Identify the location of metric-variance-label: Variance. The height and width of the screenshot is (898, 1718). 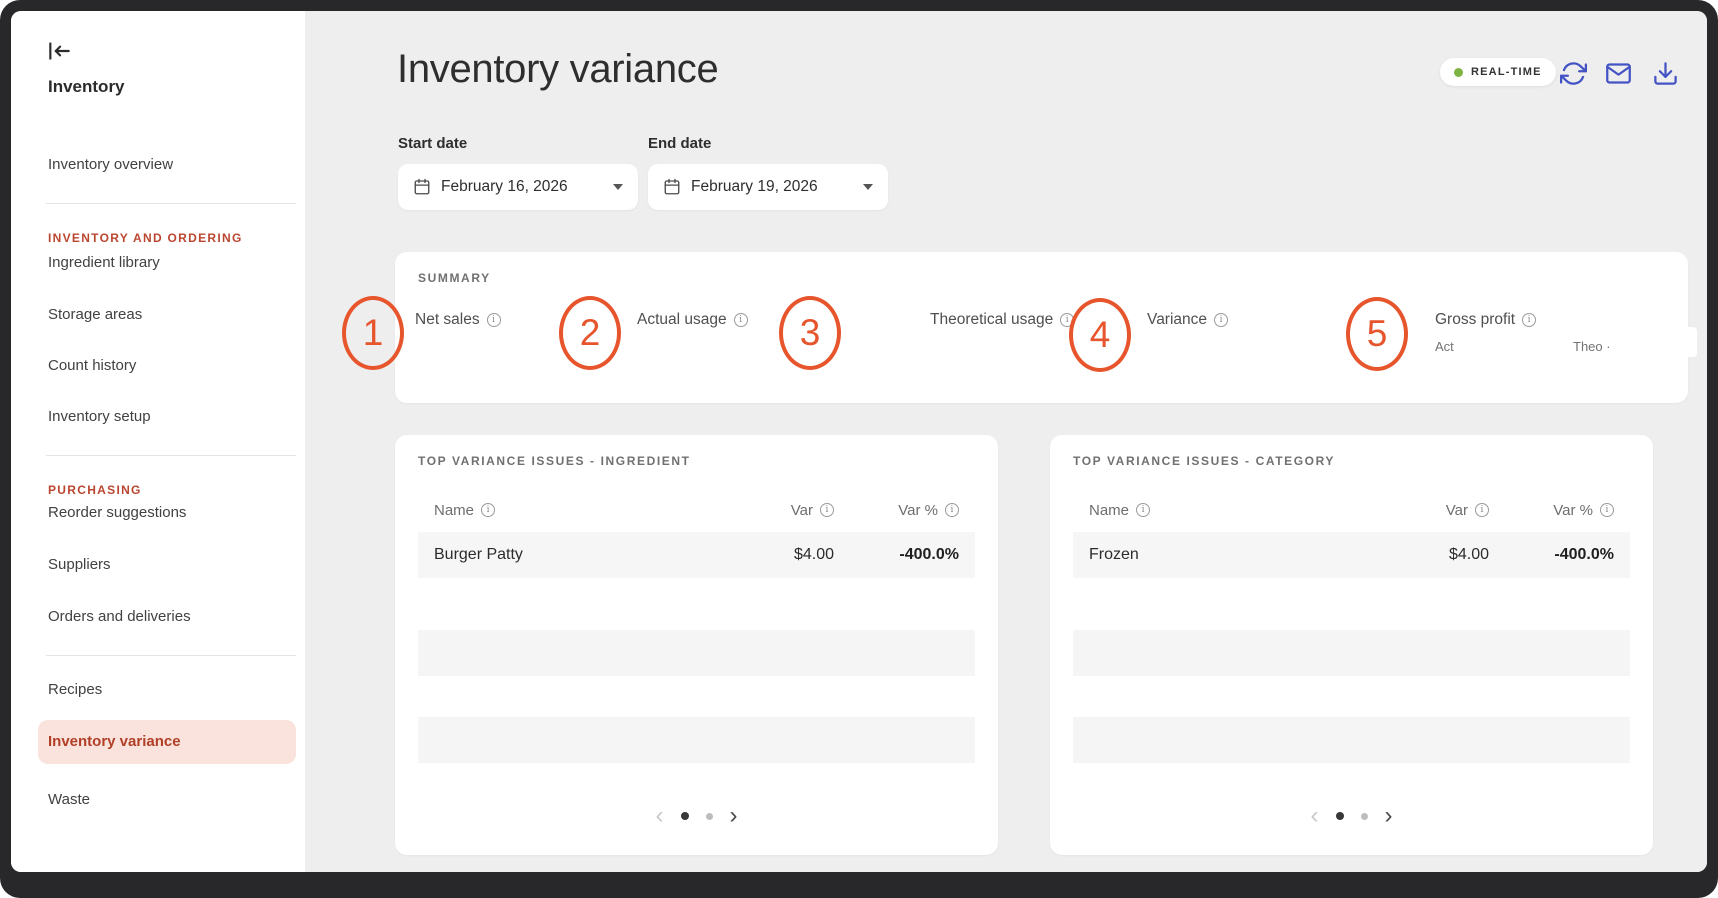
(1177, 319).